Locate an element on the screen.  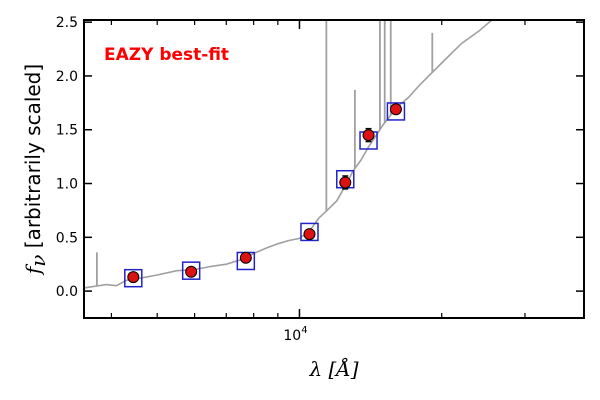
y-tick-label: 0.5 is located at coordinates (67, 238).